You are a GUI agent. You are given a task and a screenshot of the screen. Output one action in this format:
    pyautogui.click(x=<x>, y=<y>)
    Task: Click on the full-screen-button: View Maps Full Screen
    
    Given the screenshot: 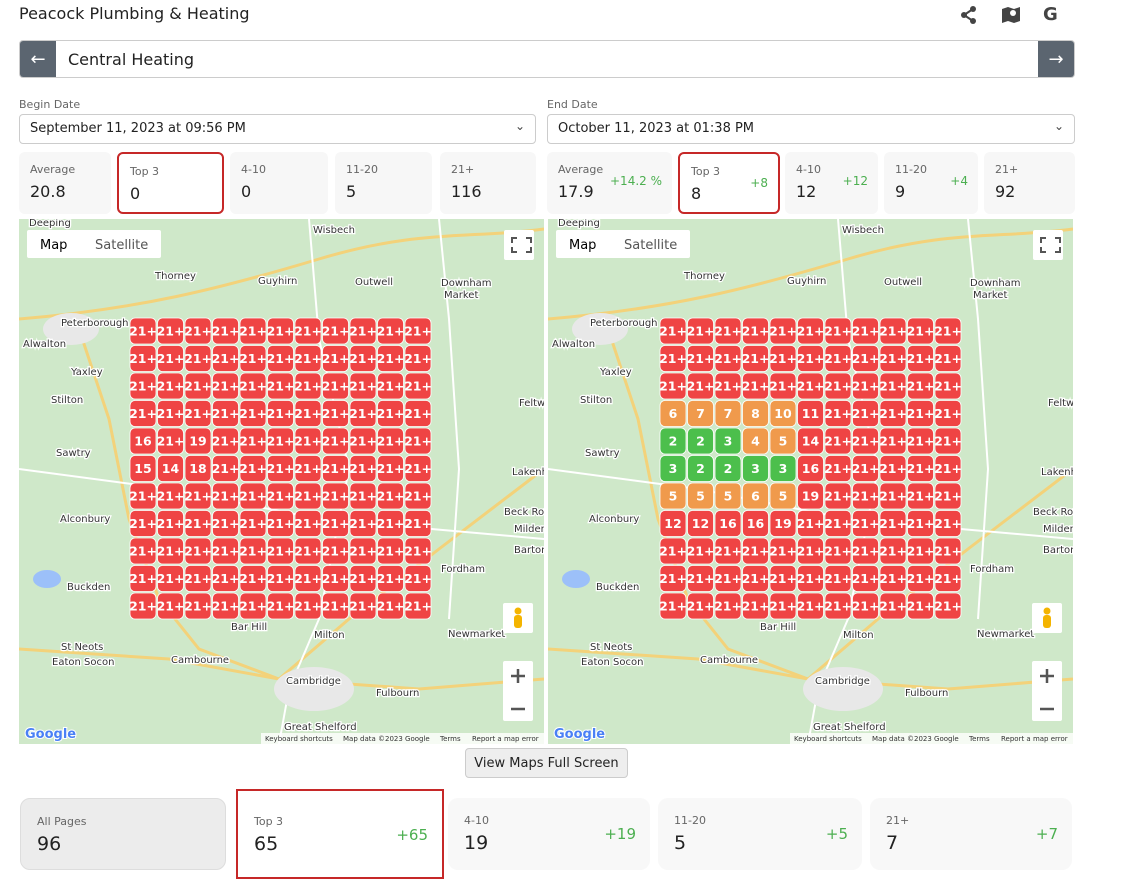 What is the action you would take?
    pyautogui.click(x=546, y=763)
    